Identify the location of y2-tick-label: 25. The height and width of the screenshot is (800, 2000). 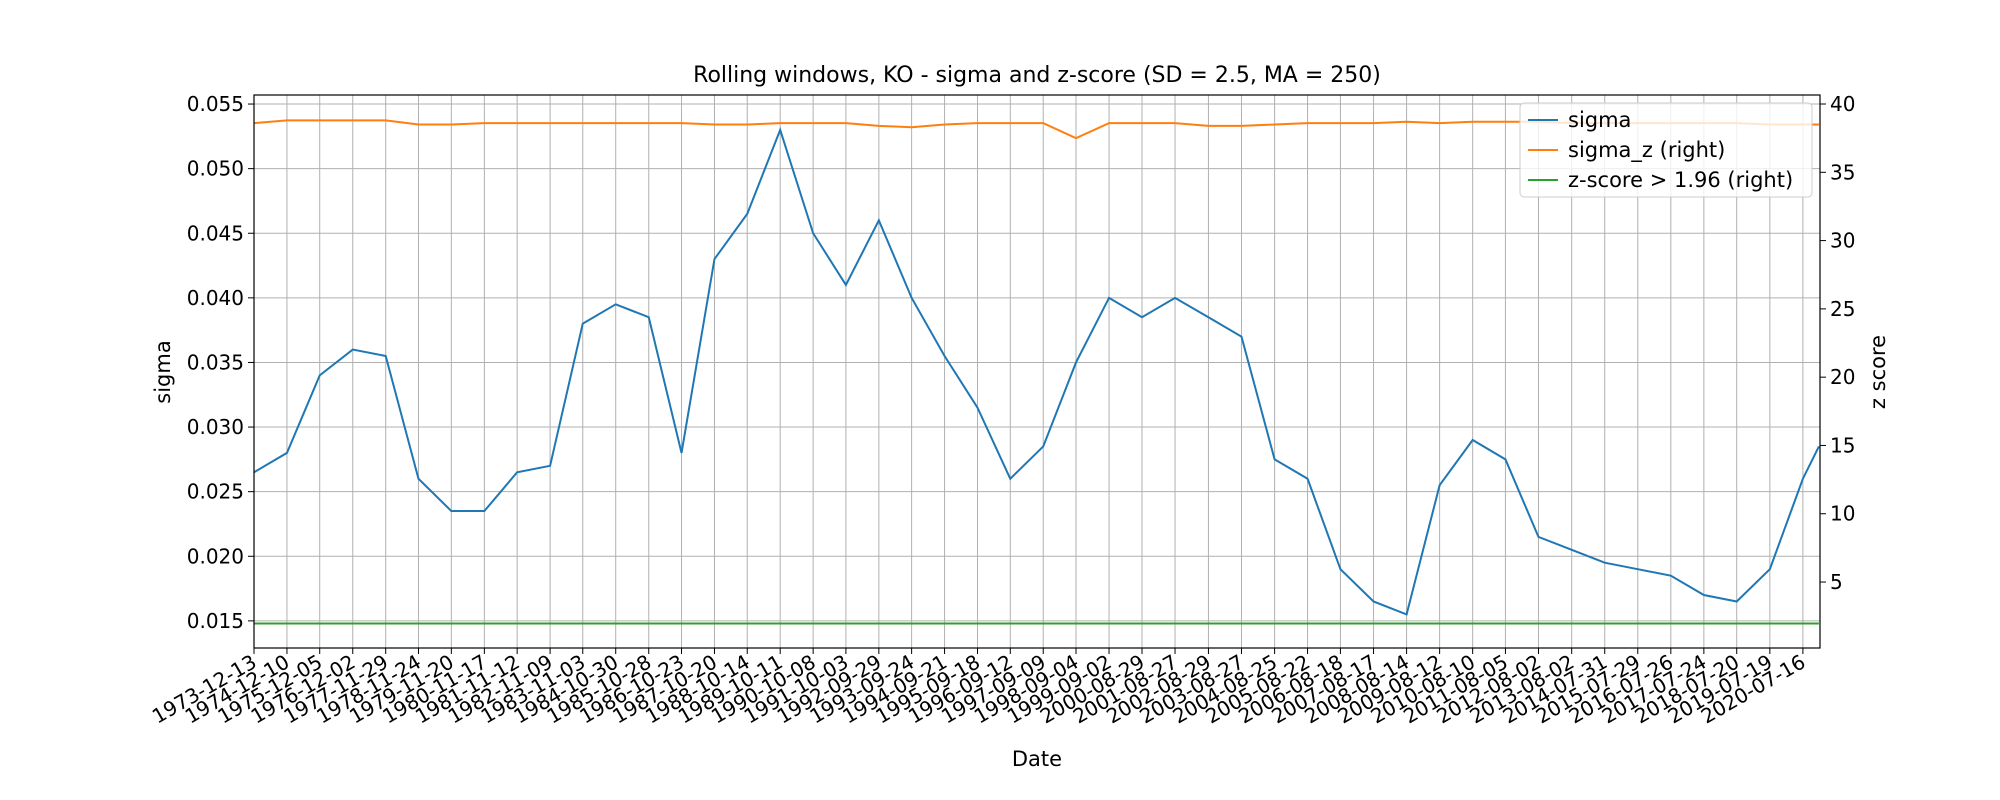
(1842, 309).